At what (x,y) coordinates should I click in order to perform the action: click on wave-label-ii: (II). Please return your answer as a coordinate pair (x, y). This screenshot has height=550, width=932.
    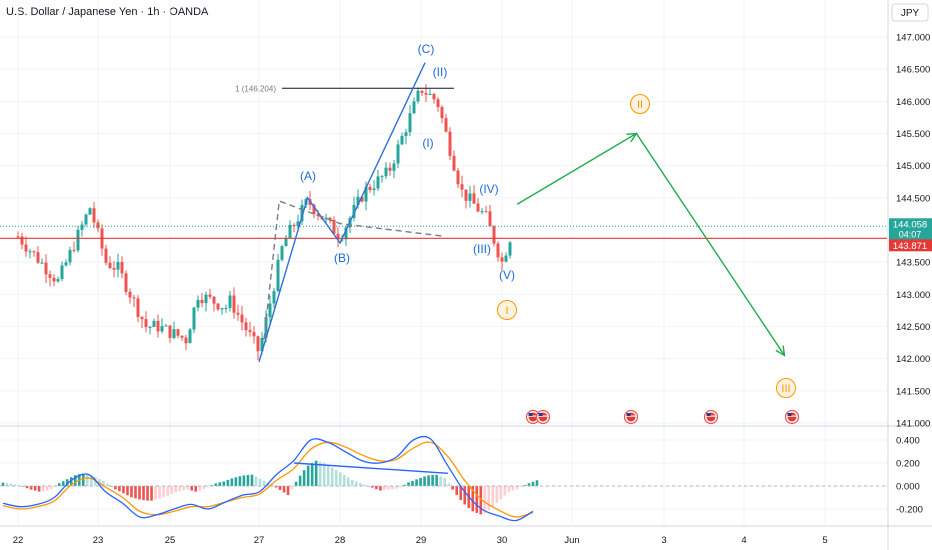
    Looking at the image, I should click on (440, 72).